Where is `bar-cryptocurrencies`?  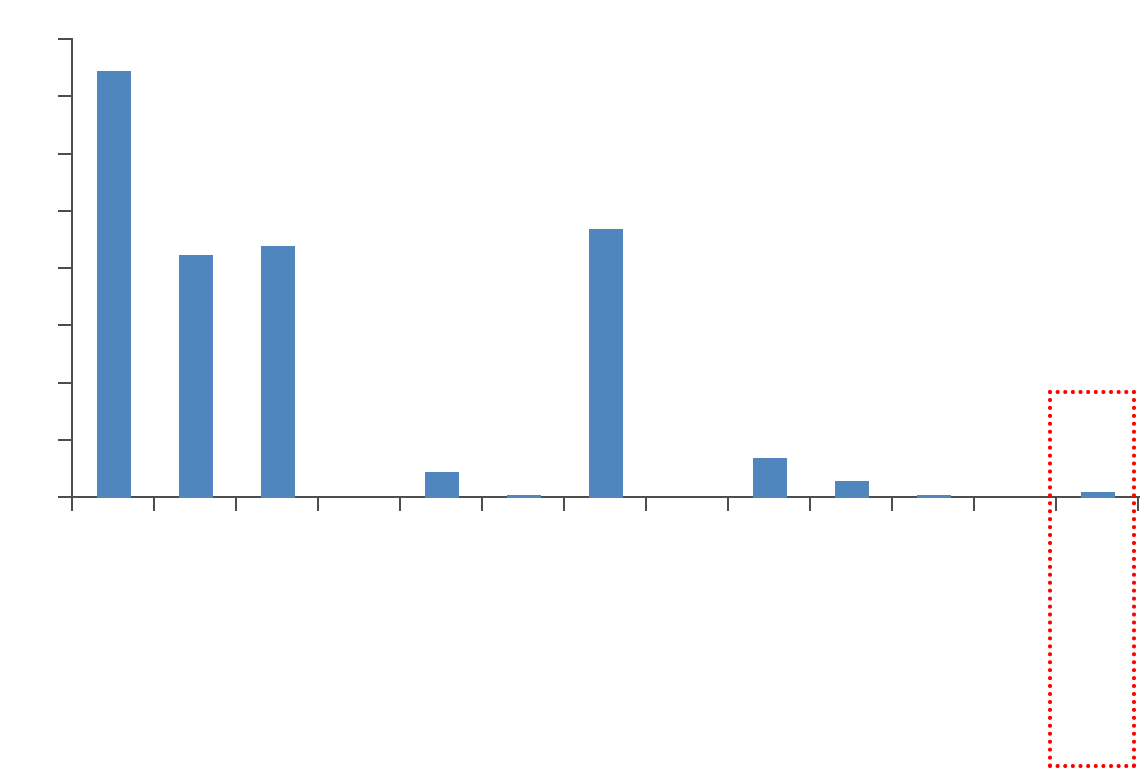 bar-cryptocurrencies is located at coordinates (1098, 495).